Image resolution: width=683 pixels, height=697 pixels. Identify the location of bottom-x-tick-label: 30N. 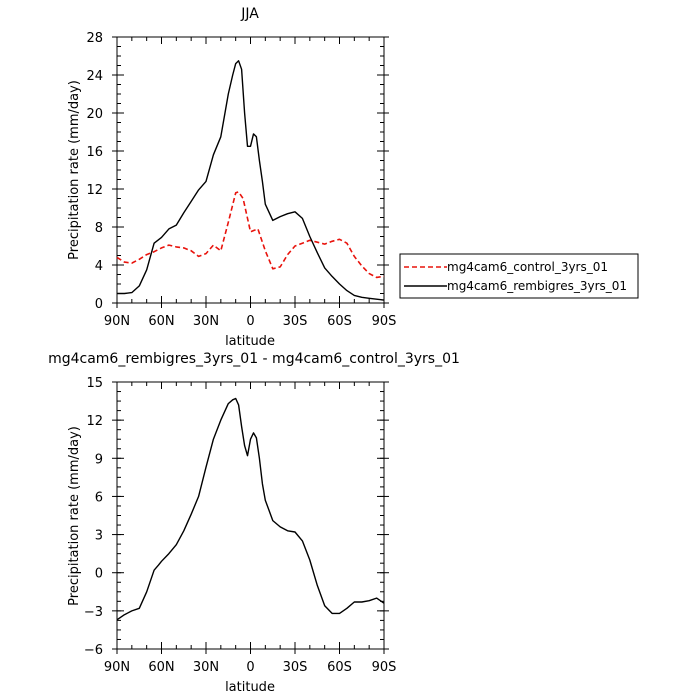
(206, 667).